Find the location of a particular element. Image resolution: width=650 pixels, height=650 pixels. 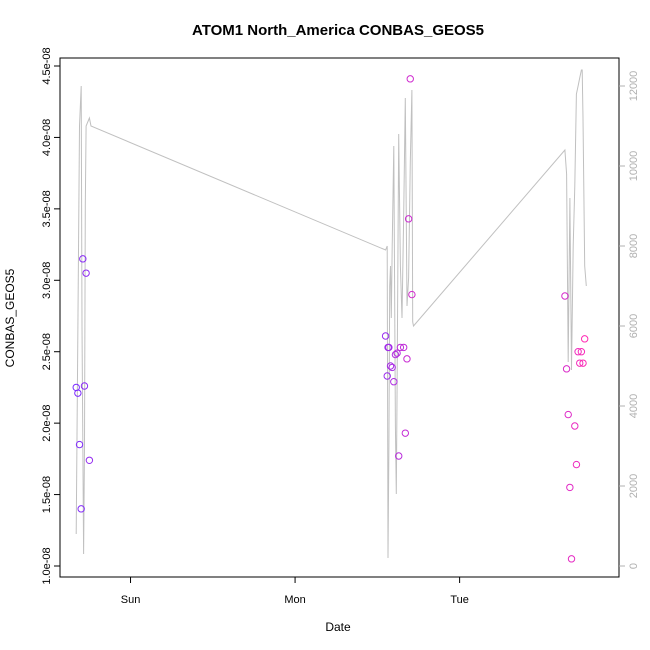

y2-tick-label: 8000 is located at coordinates (634, 246).